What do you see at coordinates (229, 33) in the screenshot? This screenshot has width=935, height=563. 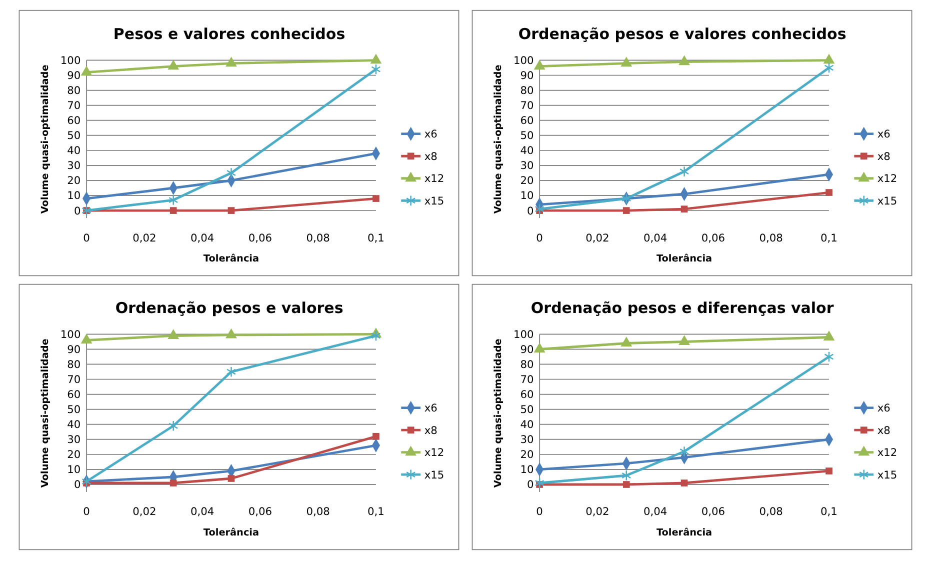 I see `chart-title: Pesos e valores conhecidos` at bounding box center [229, 33].